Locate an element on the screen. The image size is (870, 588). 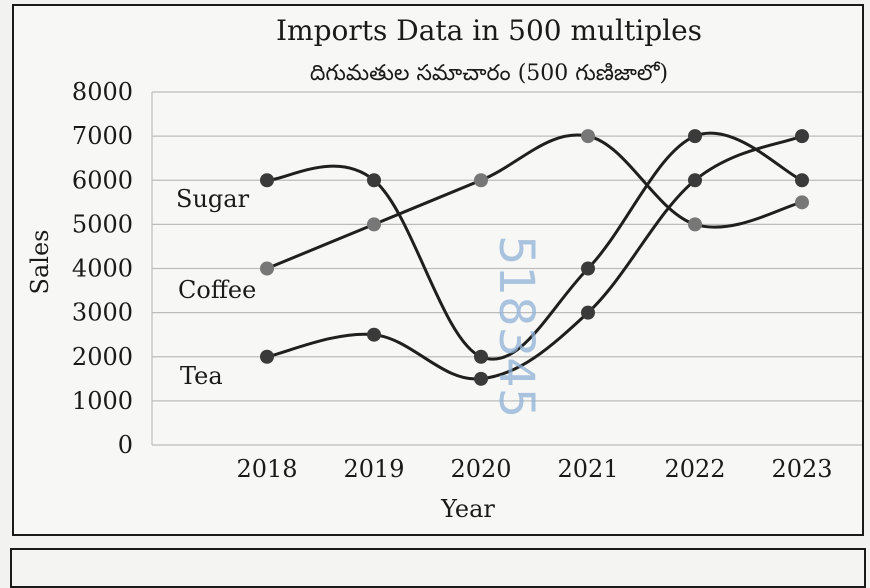
y-tick-label: 1000 is located at coordinates (102, 401).